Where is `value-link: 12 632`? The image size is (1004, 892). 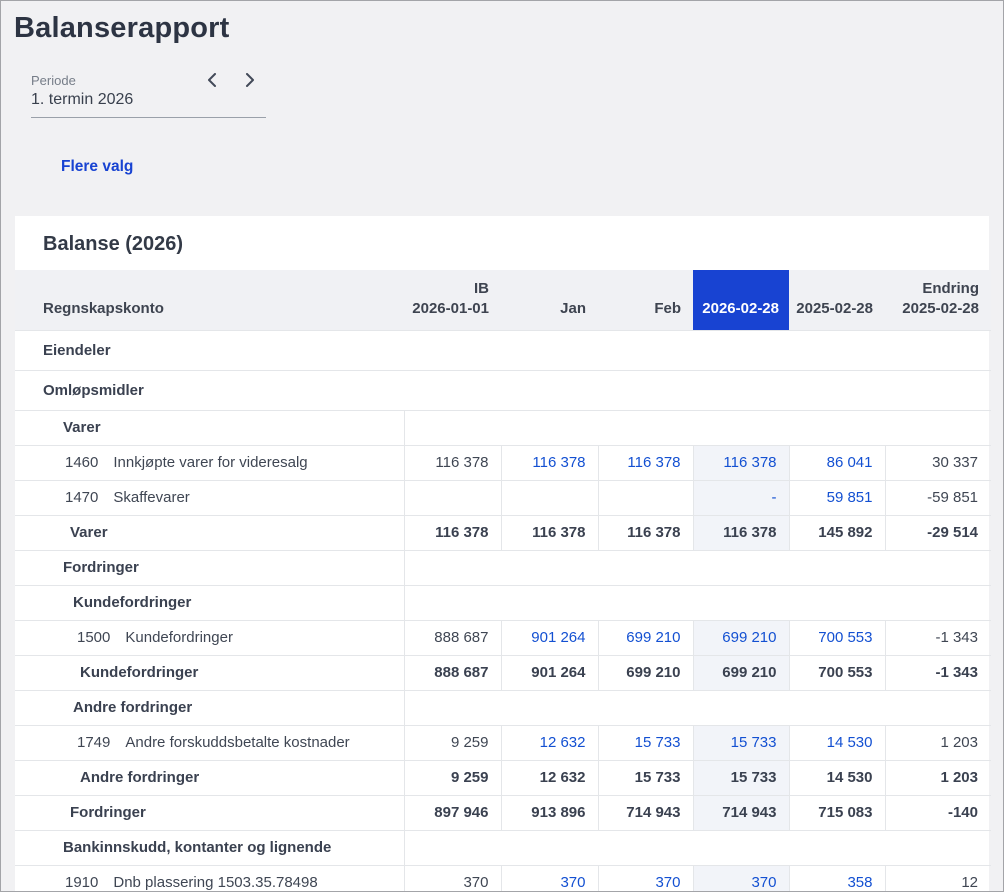 value-link: 12 632 is located at coordinates (549, 742).